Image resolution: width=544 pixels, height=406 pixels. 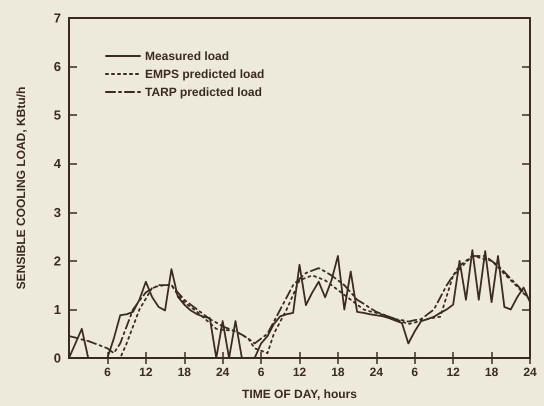 What do you see at coordinates (57, 260) in the screenshot?
I see `y-tick-label: 2` at bounding box center [57, 260].